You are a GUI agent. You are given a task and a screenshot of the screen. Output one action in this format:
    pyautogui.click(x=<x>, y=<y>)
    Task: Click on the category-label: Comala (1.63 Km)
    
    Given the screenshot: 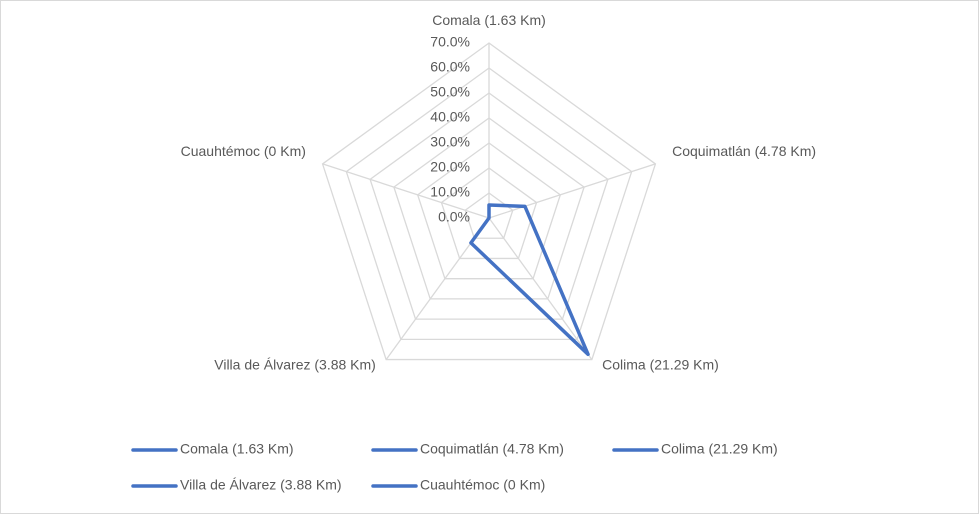 What is the action you would take?
    pyautogui.click(x=489, y=20)
    